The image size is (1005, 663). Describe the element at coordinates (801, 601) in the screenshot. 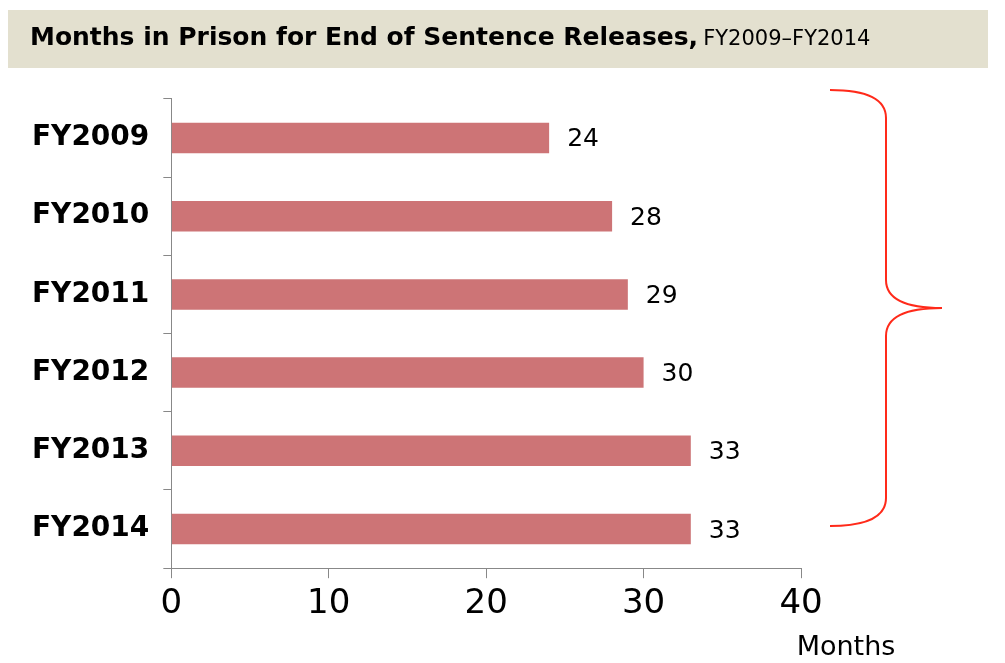

I see `x-tick-label: 40` at that location.